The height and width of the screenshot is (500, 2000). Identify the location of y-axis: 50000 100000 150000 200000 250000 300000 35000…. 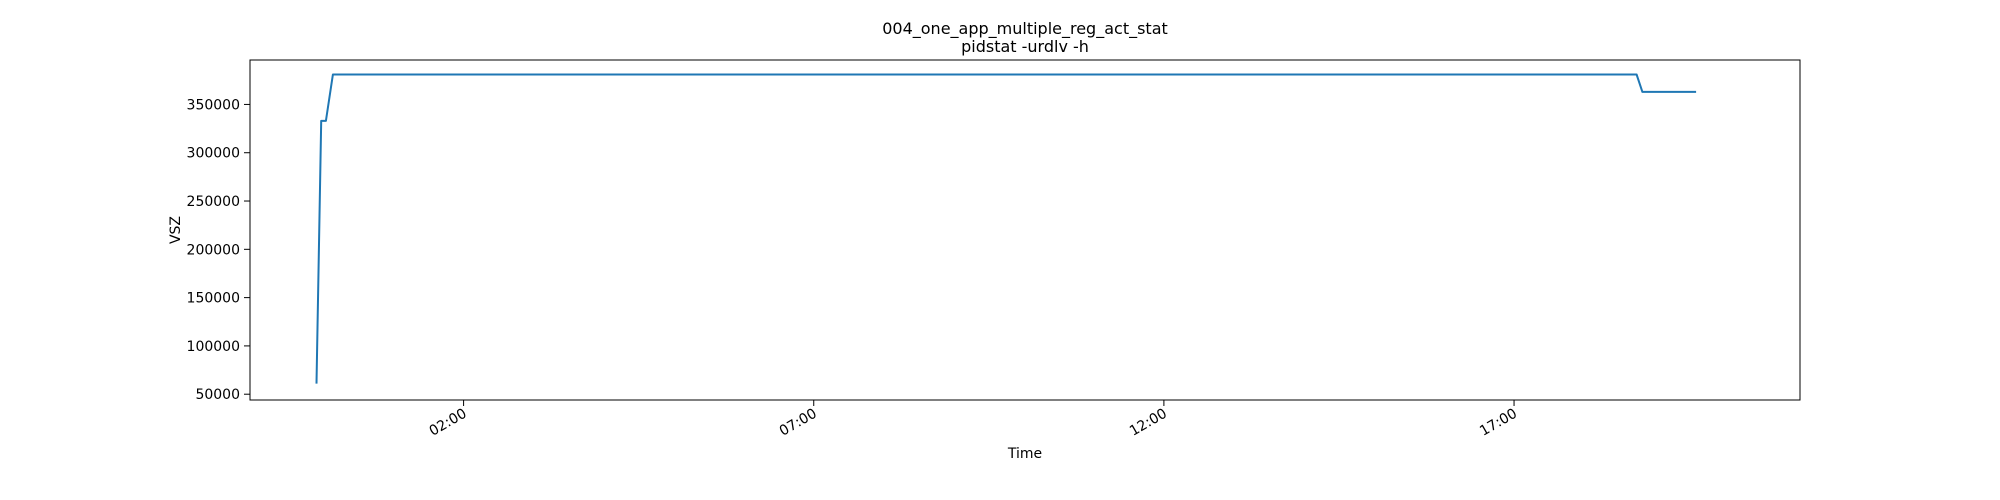
(218, 250).